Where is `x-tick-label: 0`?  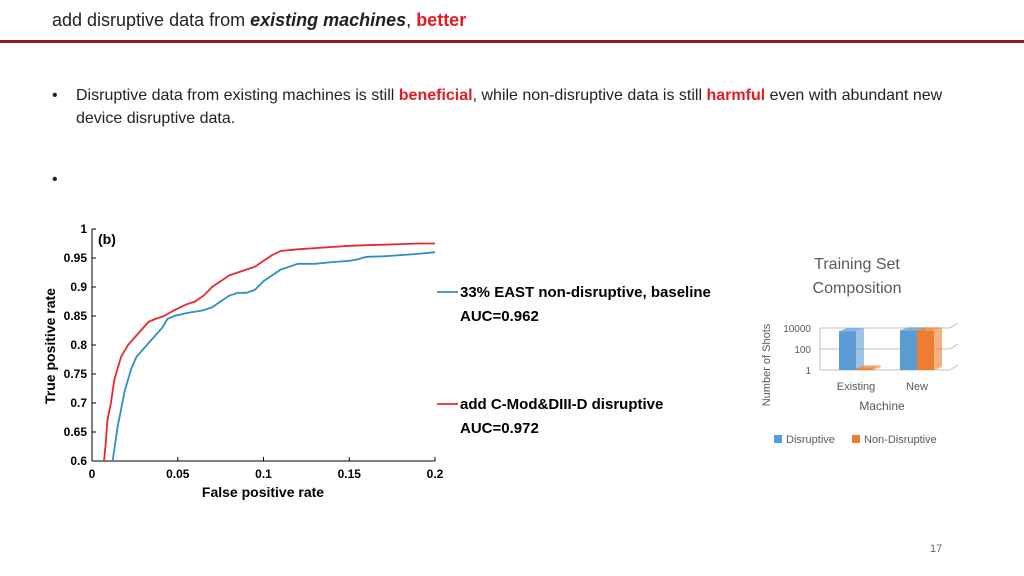
x-tick-label: 0 is located at coordinates (92, 474).